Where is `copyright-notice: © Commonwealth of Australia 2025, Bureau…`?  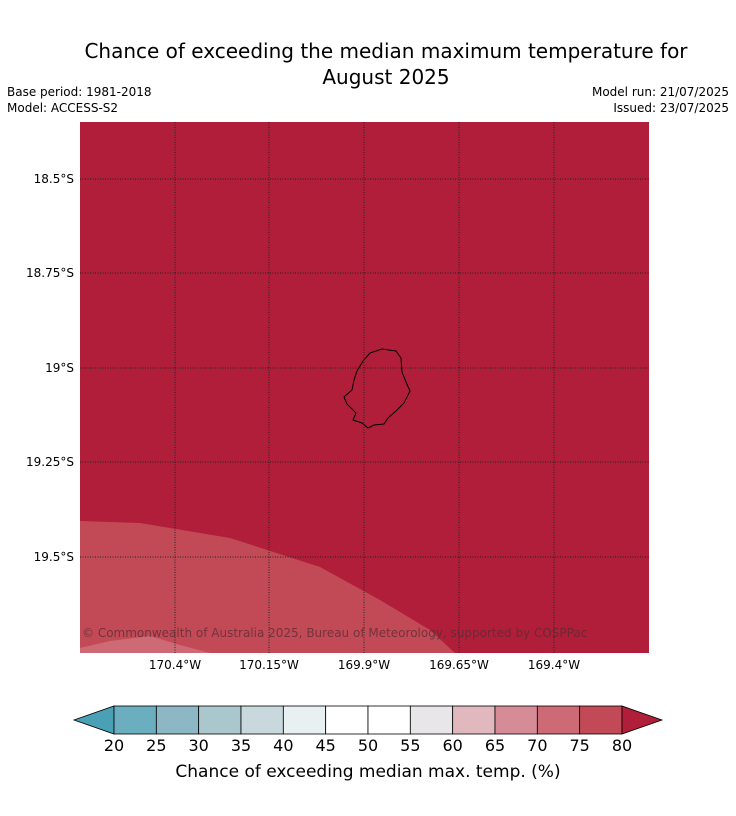 copyright-notice: © Commonwealth of Australia 2025, Bureau… is located at coordinates (335, 633).